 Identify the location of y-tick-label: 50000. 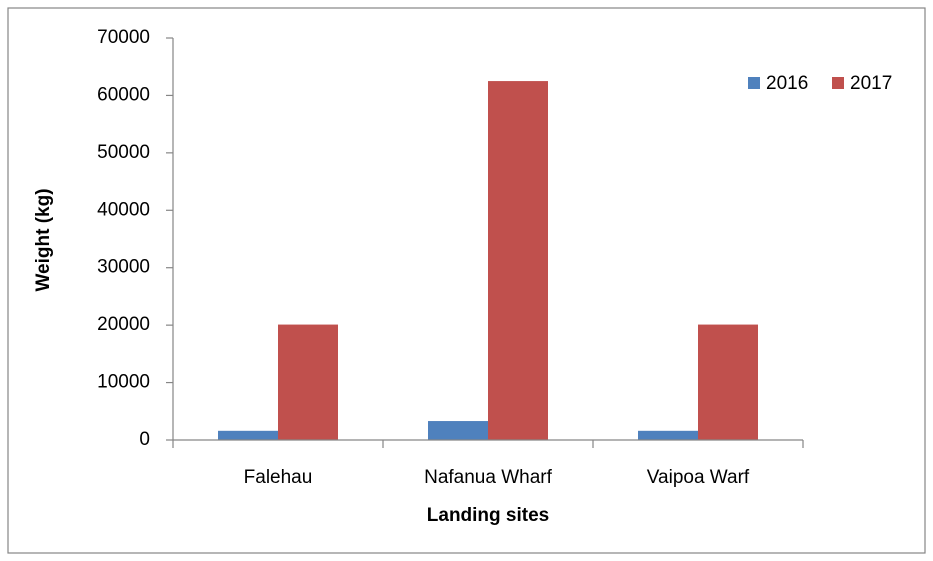
(123, 152).